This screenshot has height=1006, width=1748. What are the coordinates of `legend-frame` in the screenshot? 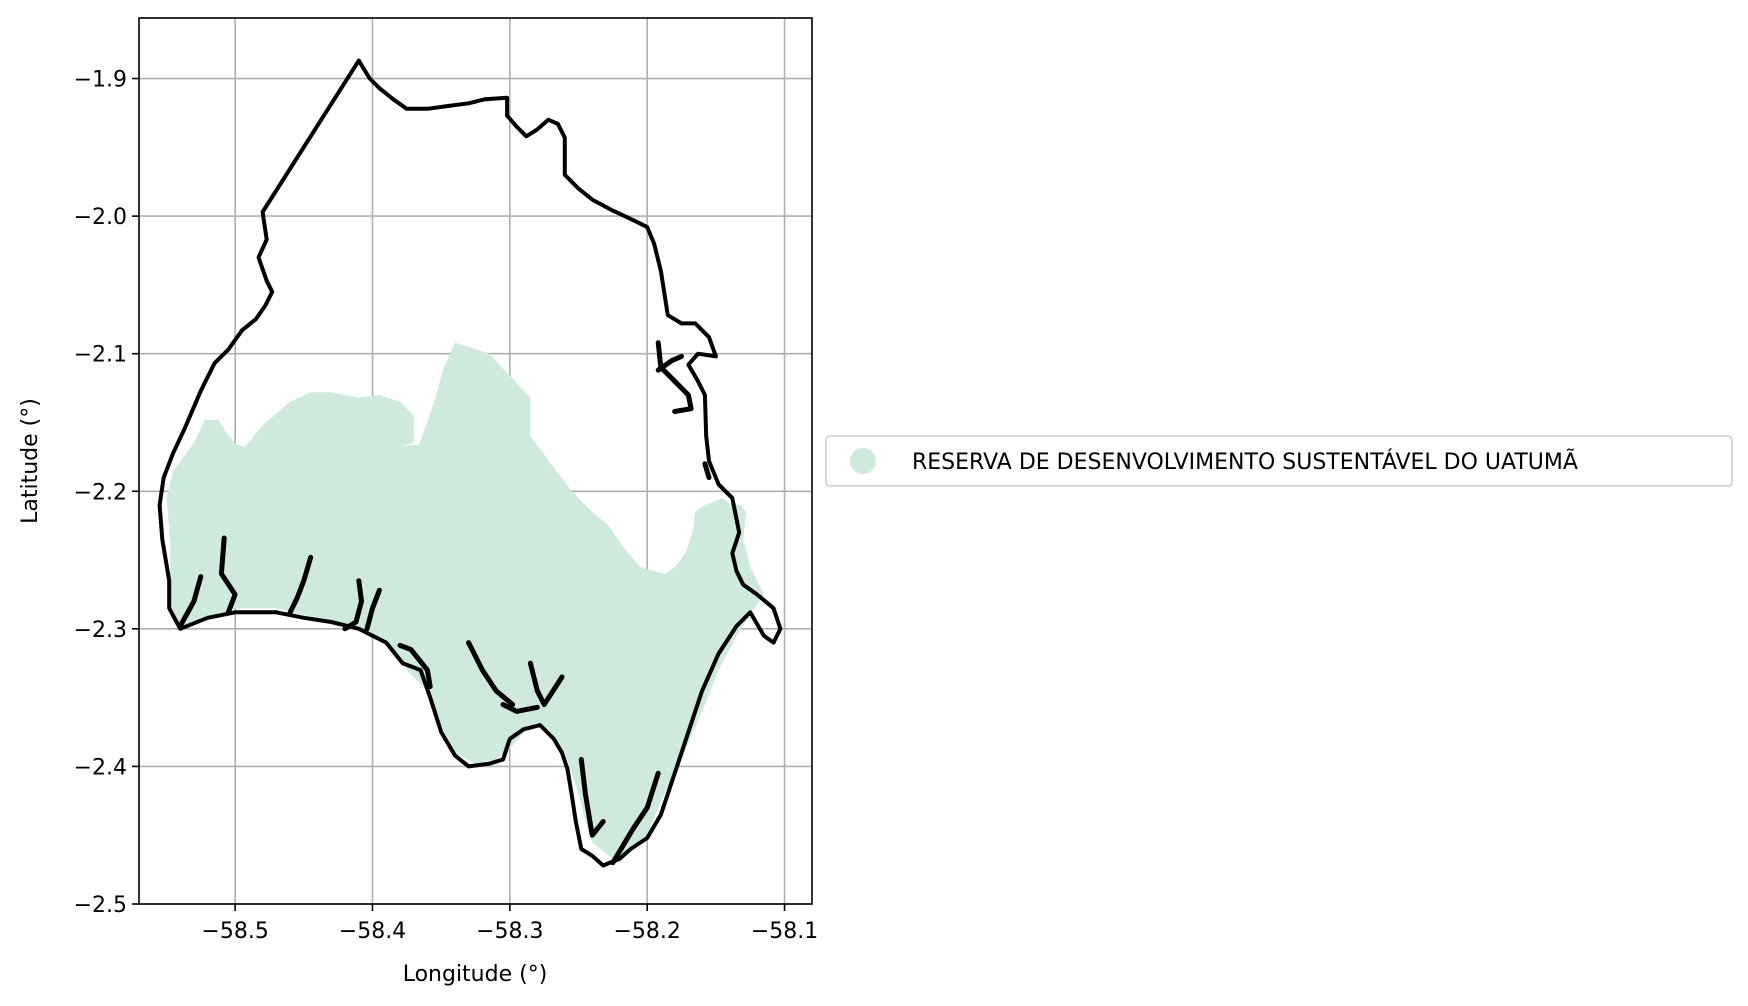 It's located at (1279, 461).